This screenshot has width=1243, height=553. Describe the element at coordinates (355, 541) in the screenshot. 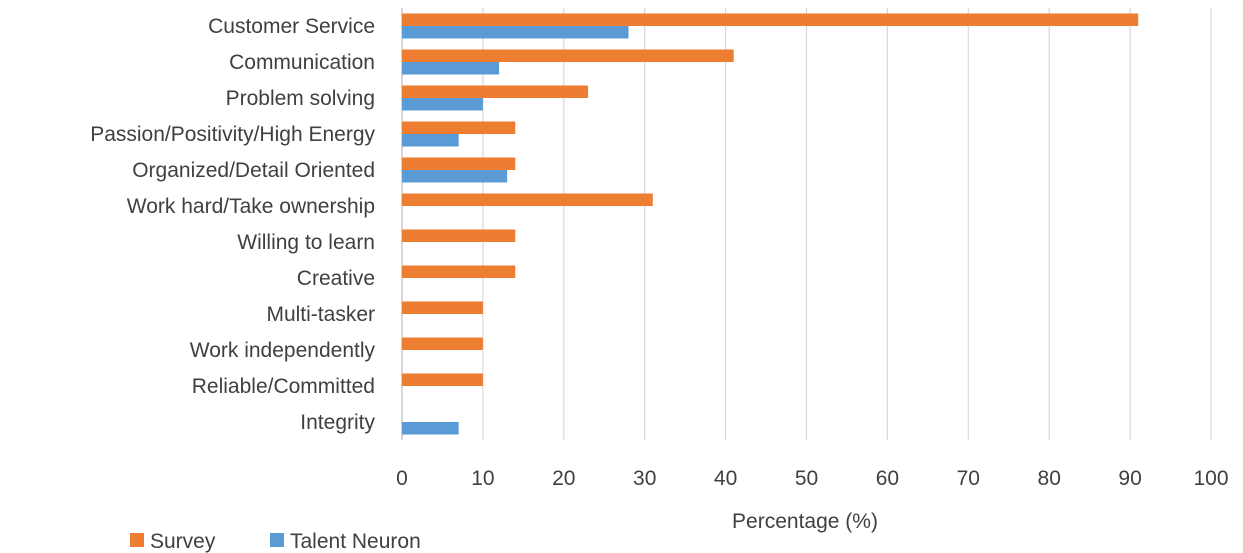

I see `legend-label: Talent Neuron` at that location.